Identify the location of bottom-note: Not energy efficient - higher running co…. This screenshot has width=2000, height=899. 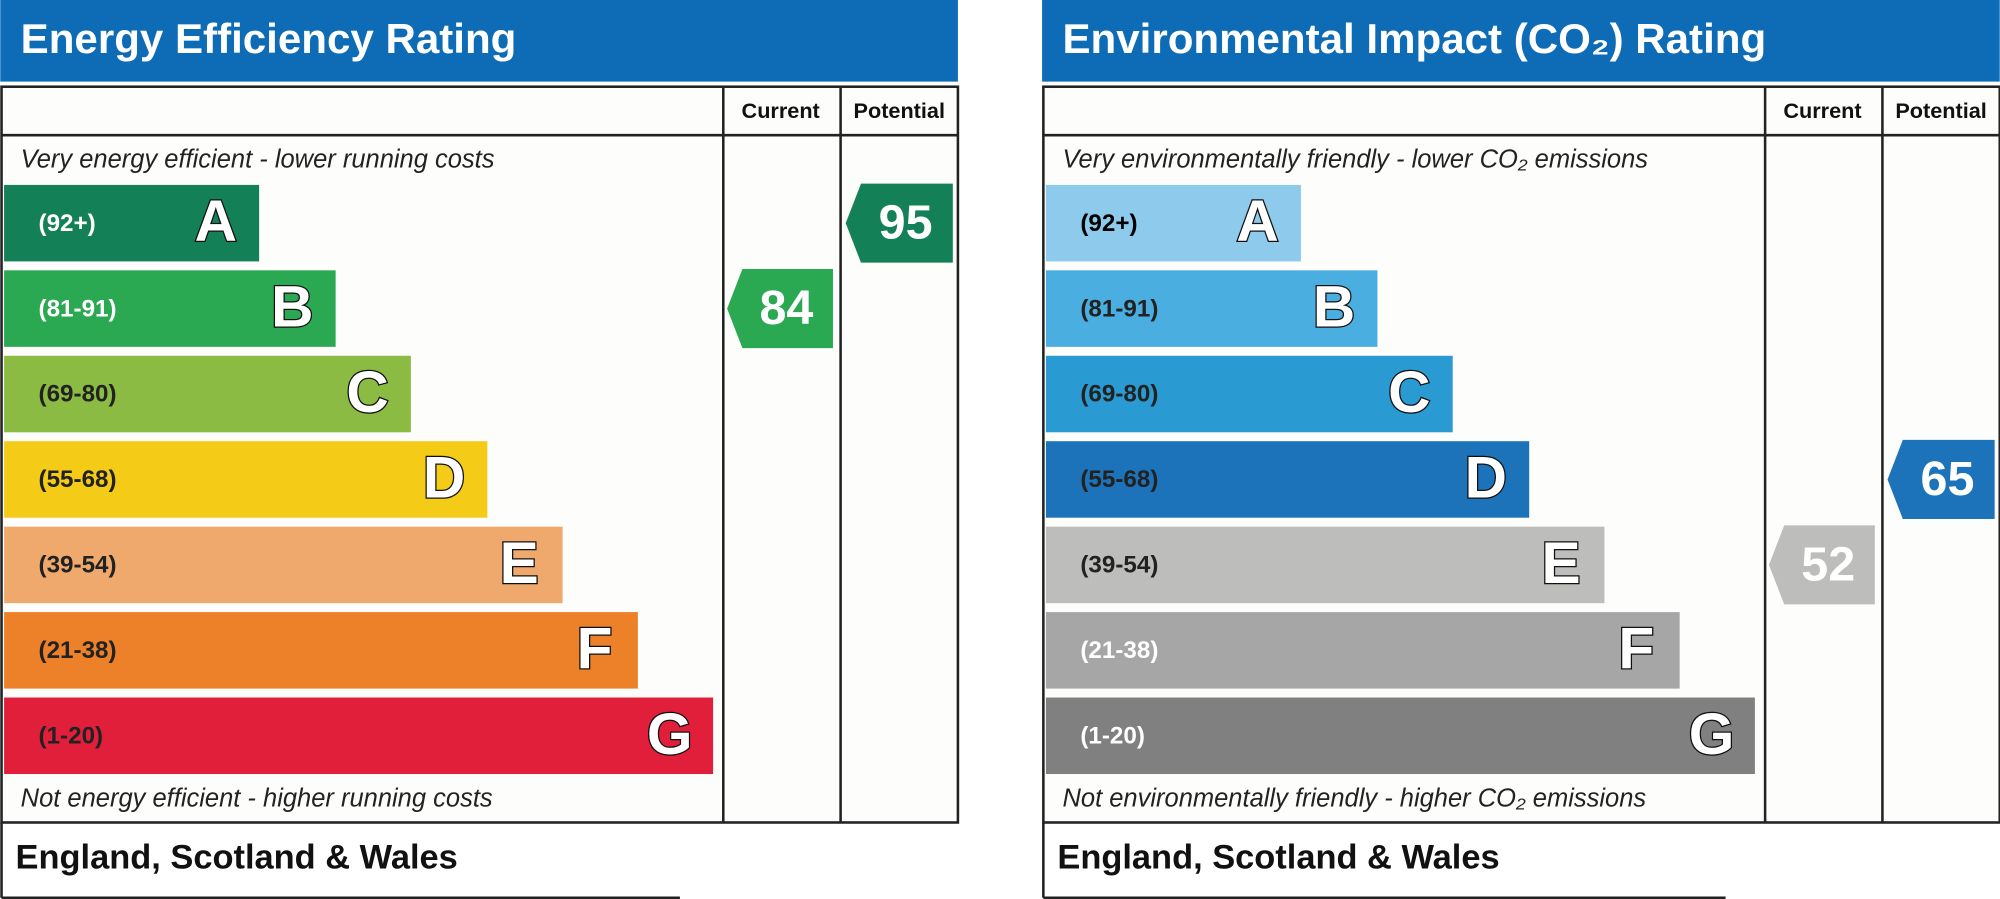
(257, 798).